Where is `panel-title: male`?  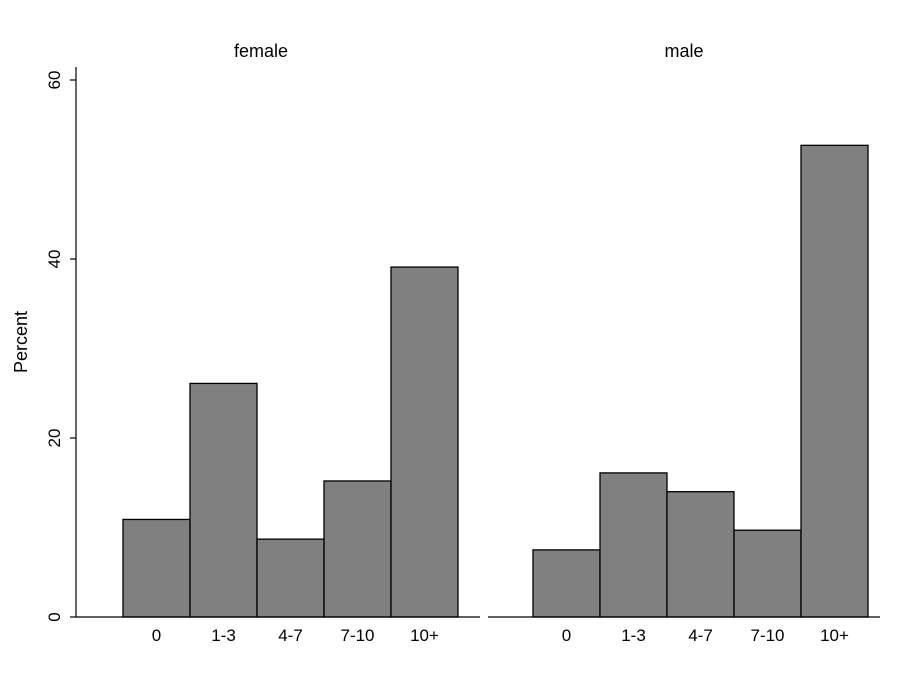 panel-title: male is located at coordinates (683, 51).